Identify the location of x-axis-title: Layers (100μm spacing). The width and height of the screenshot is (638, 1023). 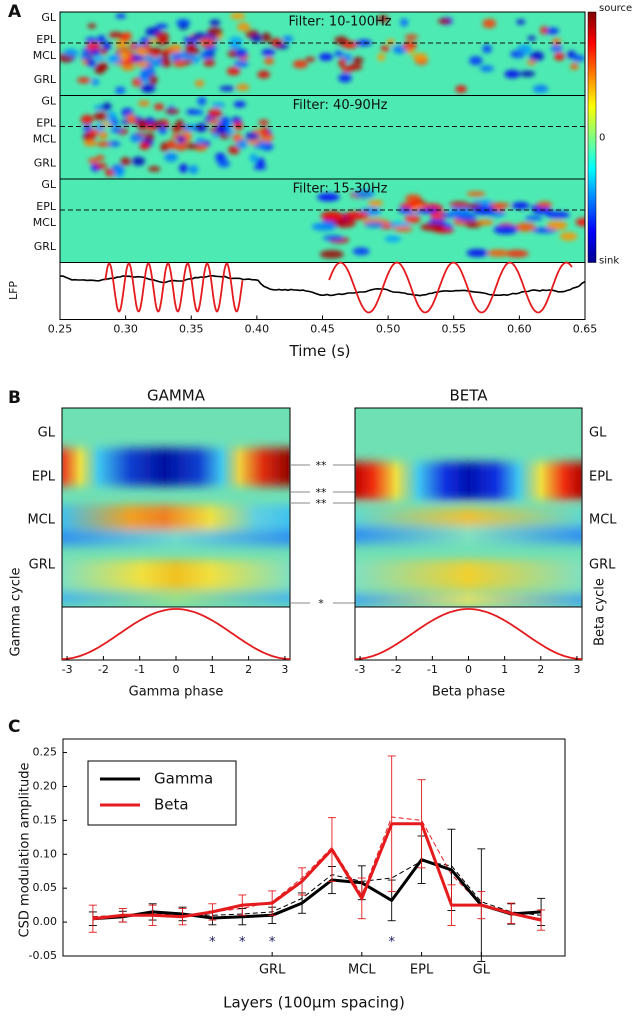
(314, 1003).